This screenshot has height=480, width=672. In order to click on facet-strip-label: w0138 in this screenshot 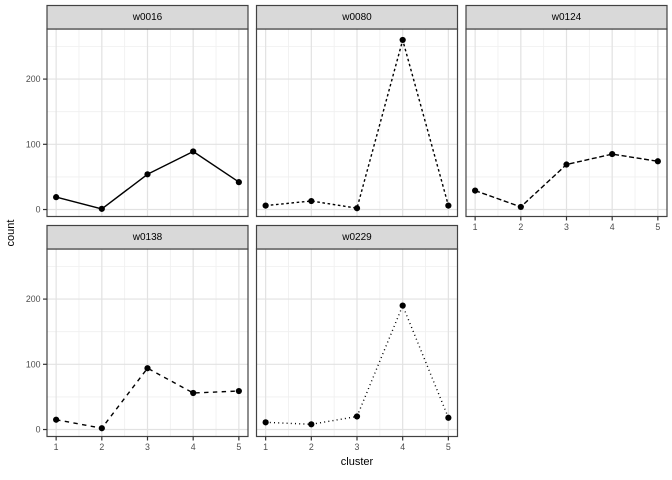, I will do `click(147, 237)`.